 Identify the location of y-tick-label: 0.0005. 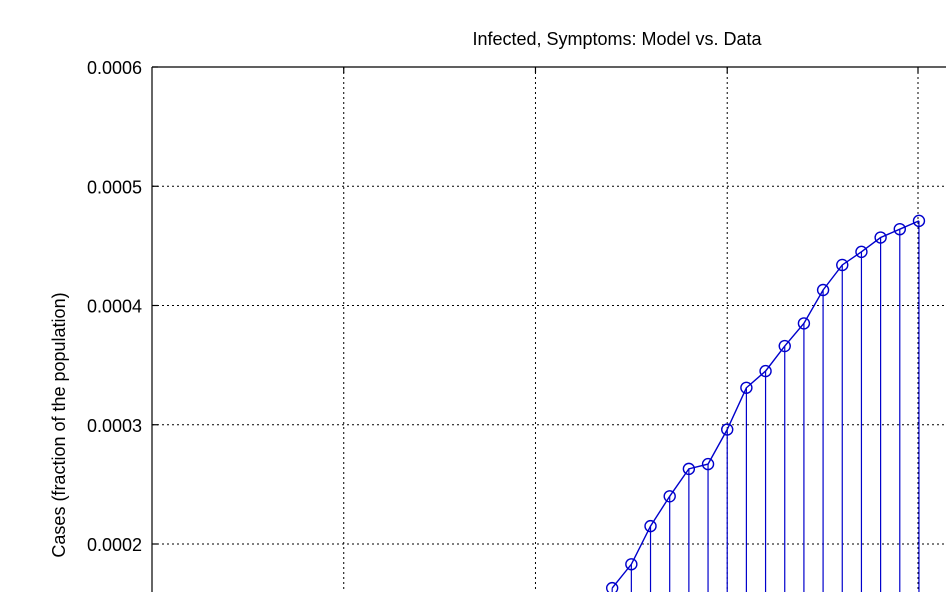
(114, 187).